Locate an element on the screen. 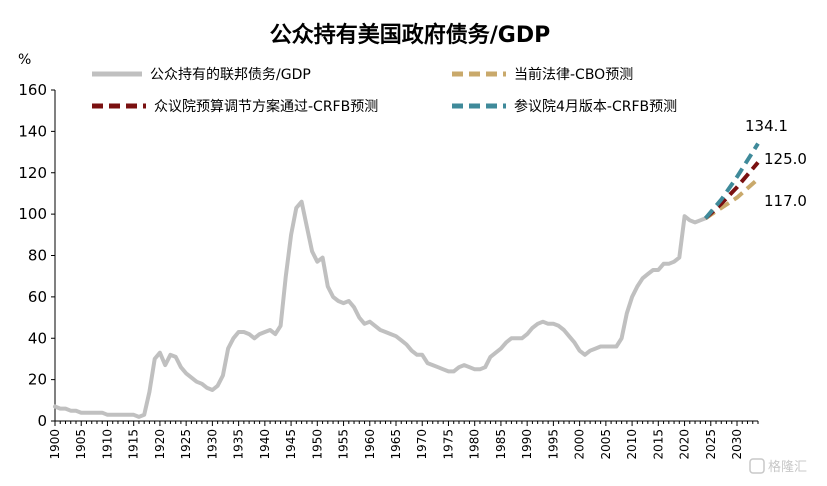 The height and width of the screenshot is (486, 827). x-tick-label: 1980 is located at coordinates (475, 444).